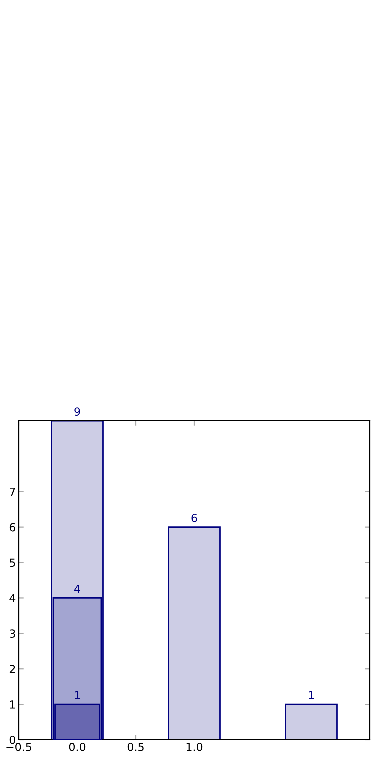  Describe the element at coordinates (13, 634) in the screenshot. I see `y-tick-label: 3` at that location.